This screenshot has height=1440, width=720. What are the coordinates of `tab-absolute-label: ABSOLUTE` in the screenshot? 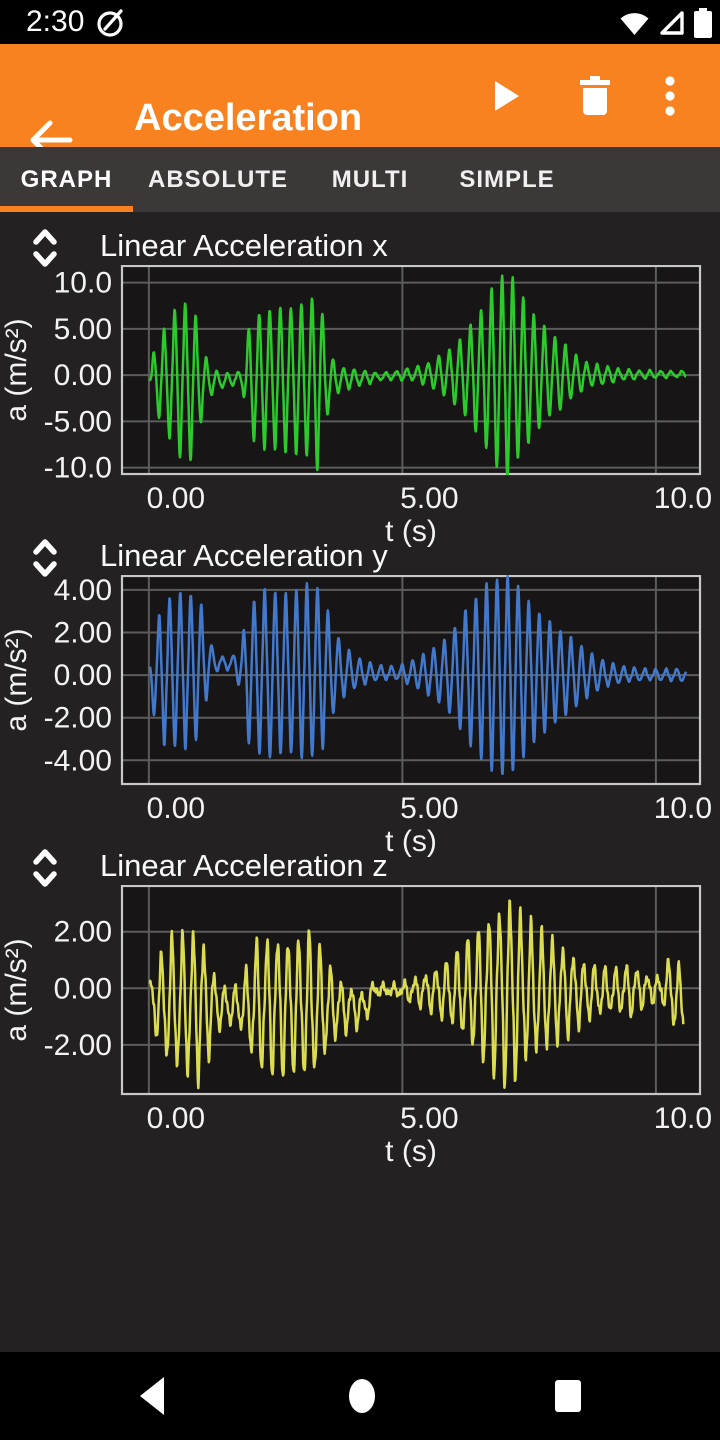 It's located at (218, 179).